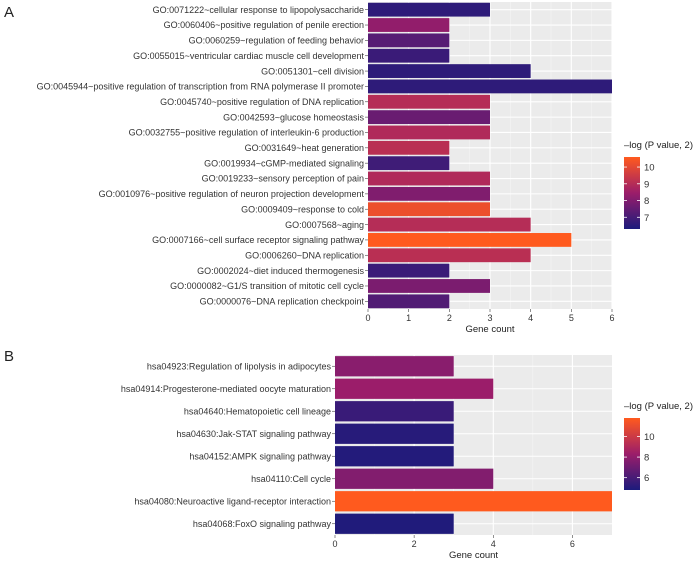 Image resolution: width=695 pixels, height=566 pixels. What do you see at coordinates (283, 179) in the screenshot?
I see `pa-category-label: GO:0019233~sensory perception of pain` at bounding box center [283, 179].